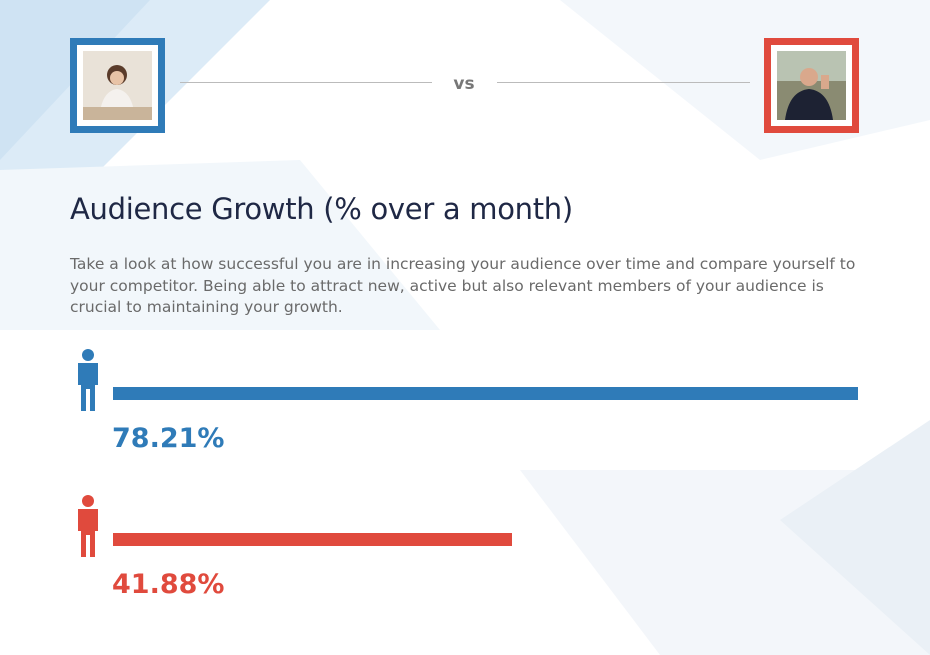 Image resolution: width=930 pixels, height=655 pixels. I want to click on vs-label: vs, so click(464, 84).